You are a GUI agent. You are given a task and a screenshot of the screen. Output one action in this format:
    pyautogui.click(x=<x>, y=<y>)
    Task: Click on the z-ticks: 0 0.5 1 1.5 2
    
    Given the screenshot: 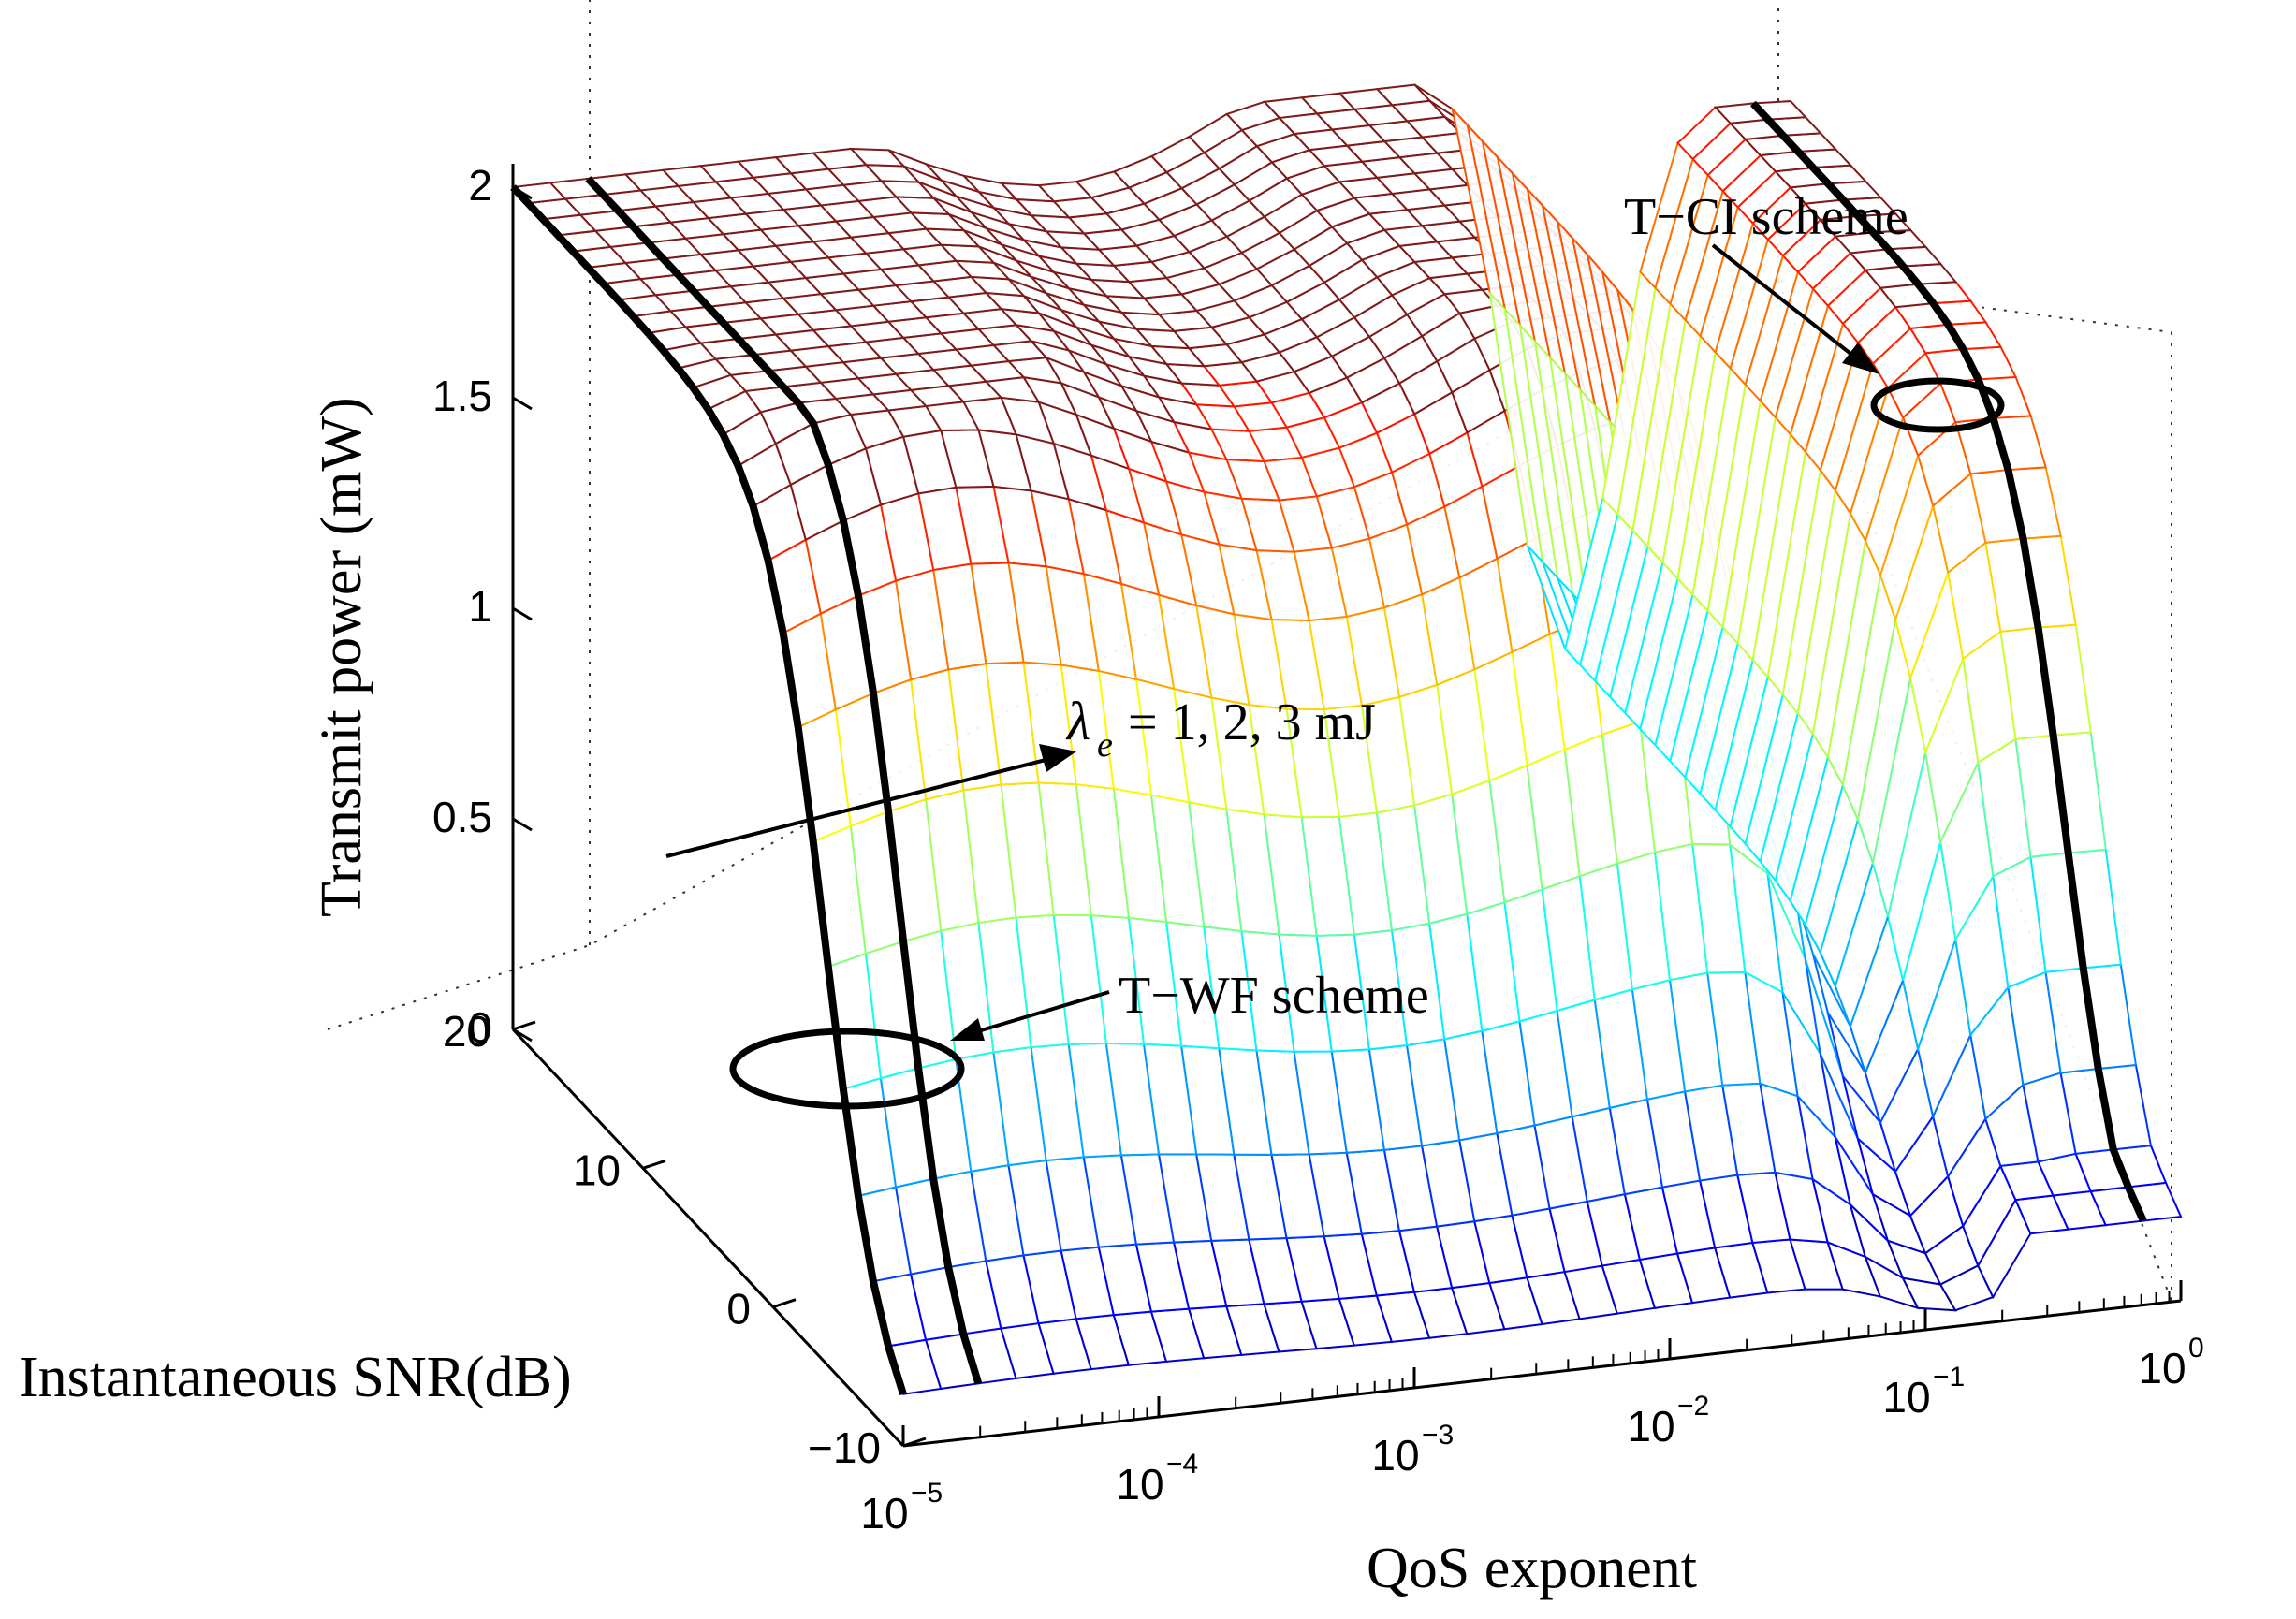 What is the action you would take?
    pyautogui.click(x=482, y=606)
    